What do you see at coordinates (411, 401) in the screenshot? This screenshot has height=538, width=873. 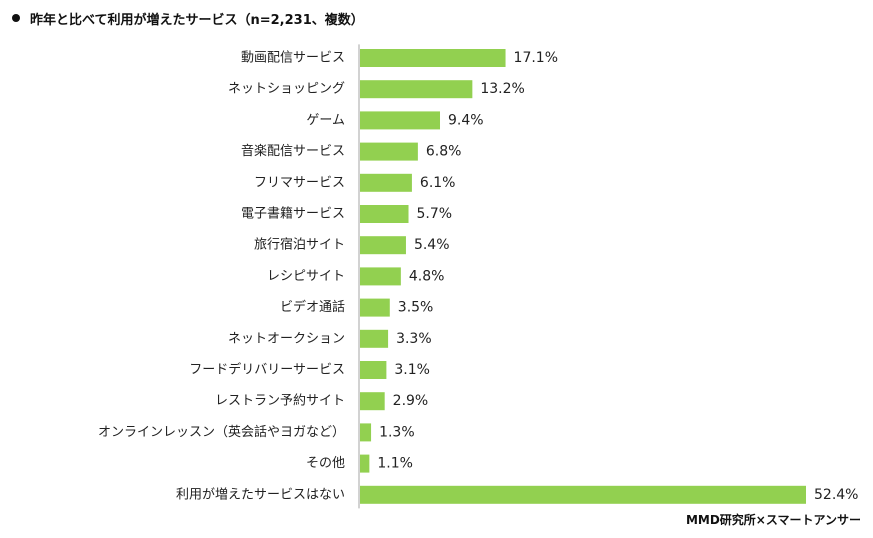 I see `value-label: 2.9%` at bounding box center [411, 401].